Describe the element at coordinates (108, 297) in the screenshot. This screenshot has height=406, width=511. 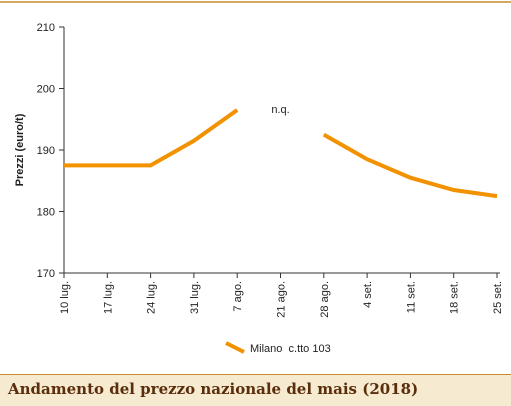
I see `x-tick-label: 17 lug.` at that location.